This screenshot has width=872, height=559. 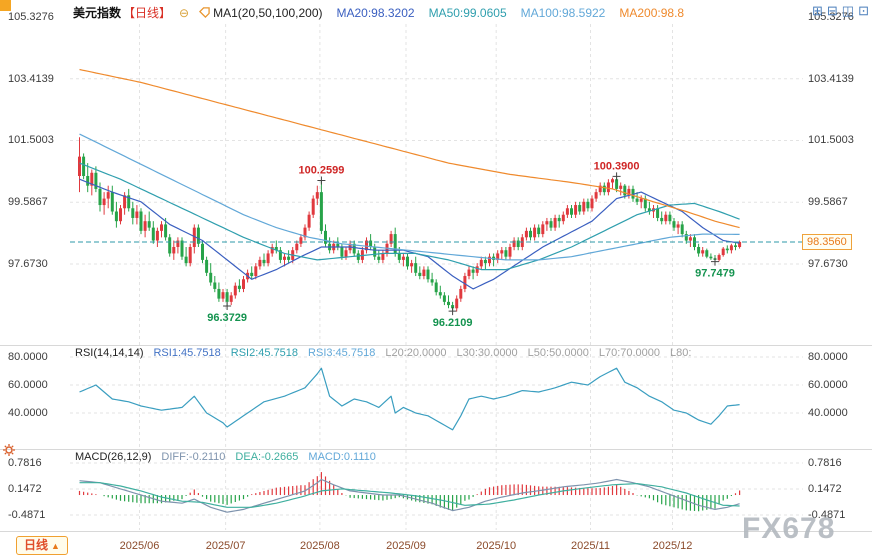 I want to click on legend-item: L50:50.0000, so click(x=558, y=353).